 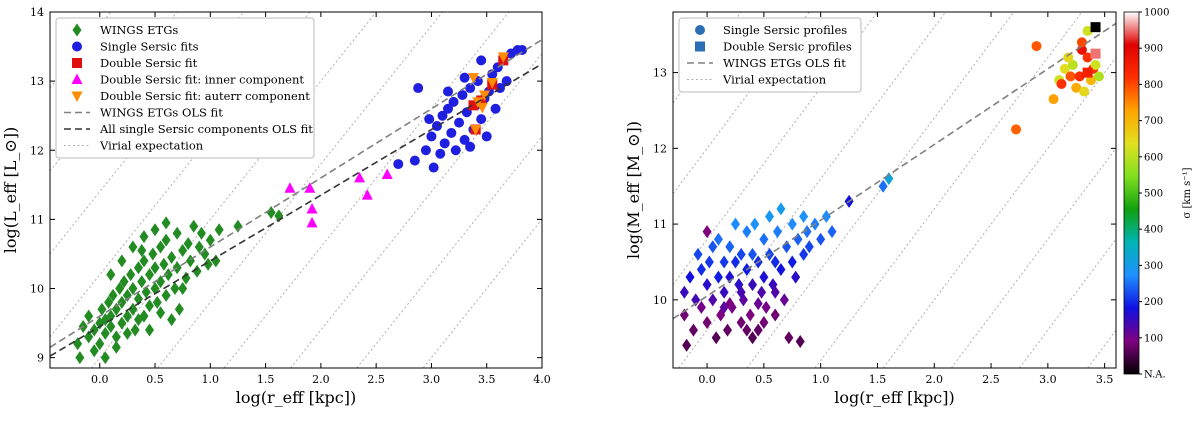 What do you see at coordinates (1153, 230) in the screenshot?
I see `colorbar-tick-label: 400` at bounding box center [1153, 230].